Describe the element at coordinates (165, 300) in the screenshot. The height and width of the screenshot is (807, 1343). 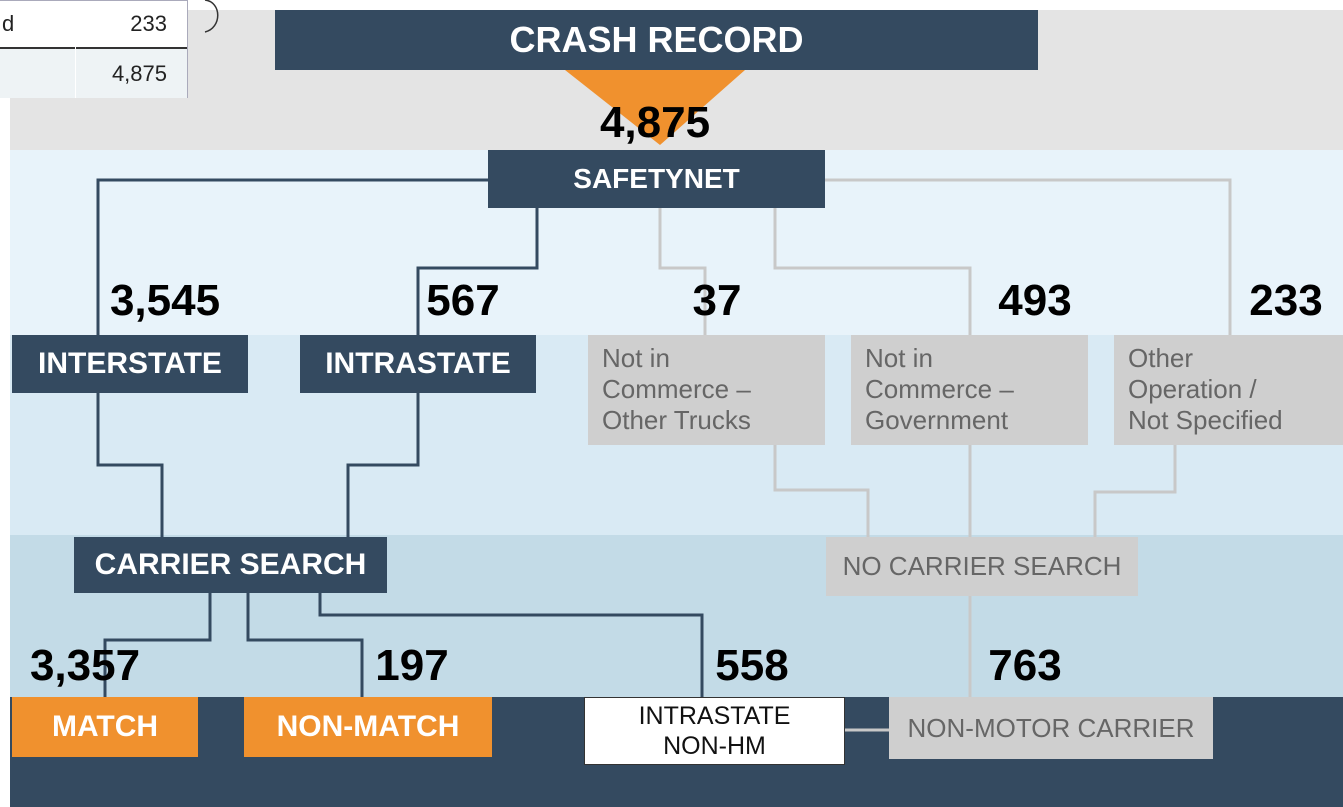
I see `count: 3,545` at that location.